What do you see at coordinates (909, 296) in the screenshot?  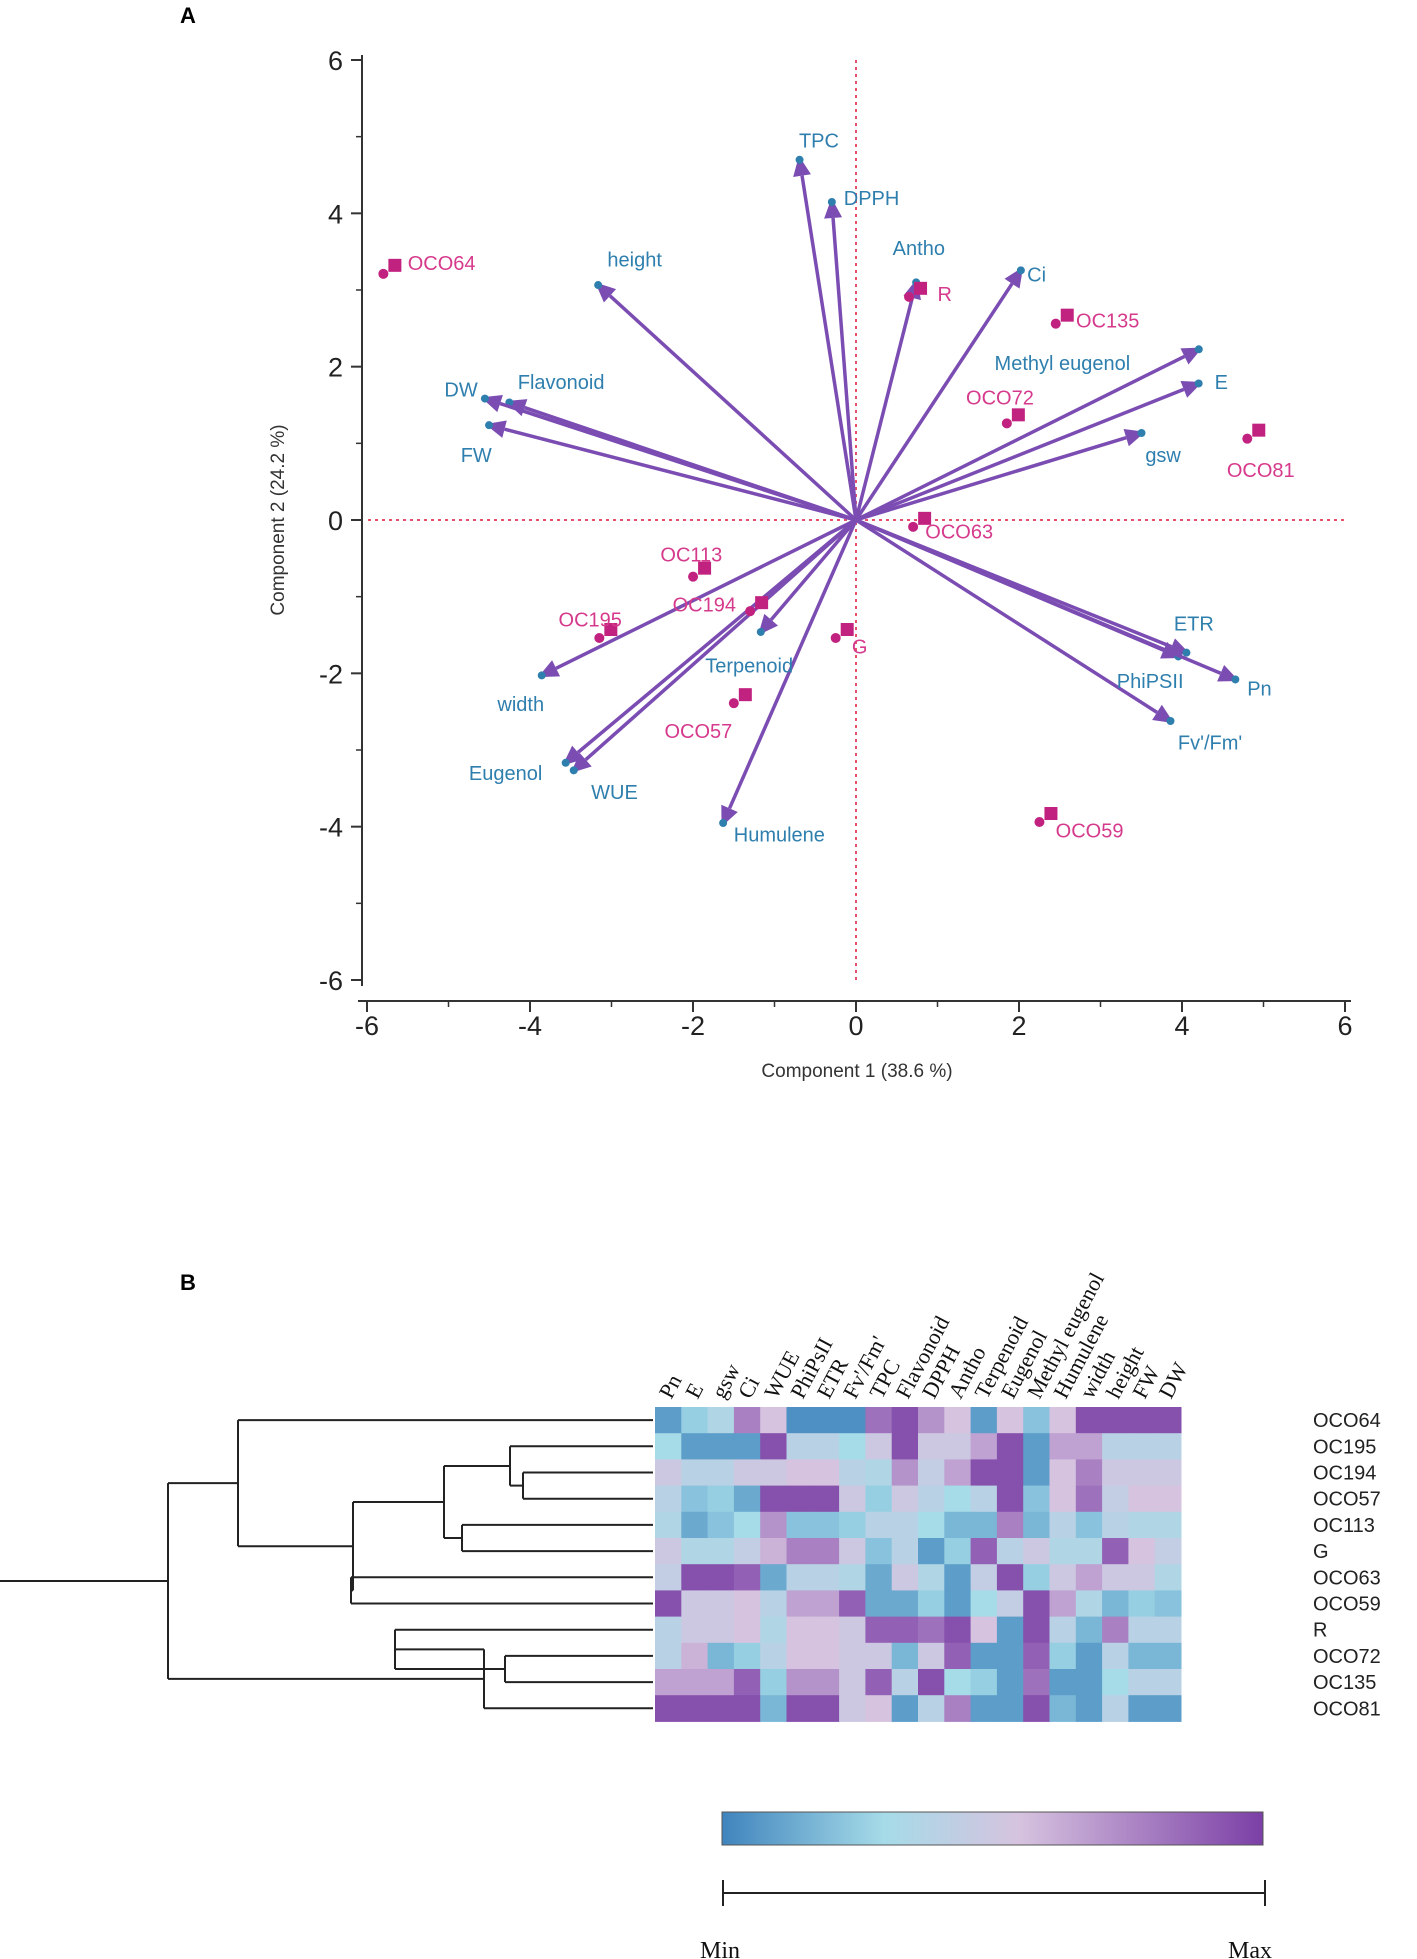 I see `sample-marker-dot-r` at bounding box center [909, 296].